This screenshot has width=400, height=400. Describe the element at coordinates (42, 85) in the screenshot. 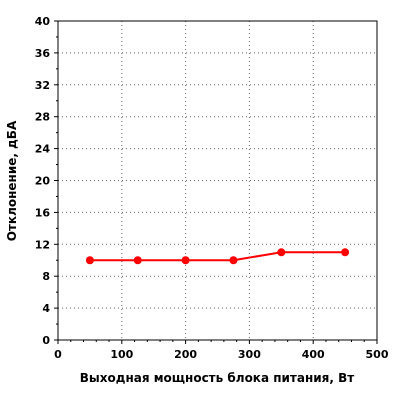

I see `y-tick-label: 32` at that location.